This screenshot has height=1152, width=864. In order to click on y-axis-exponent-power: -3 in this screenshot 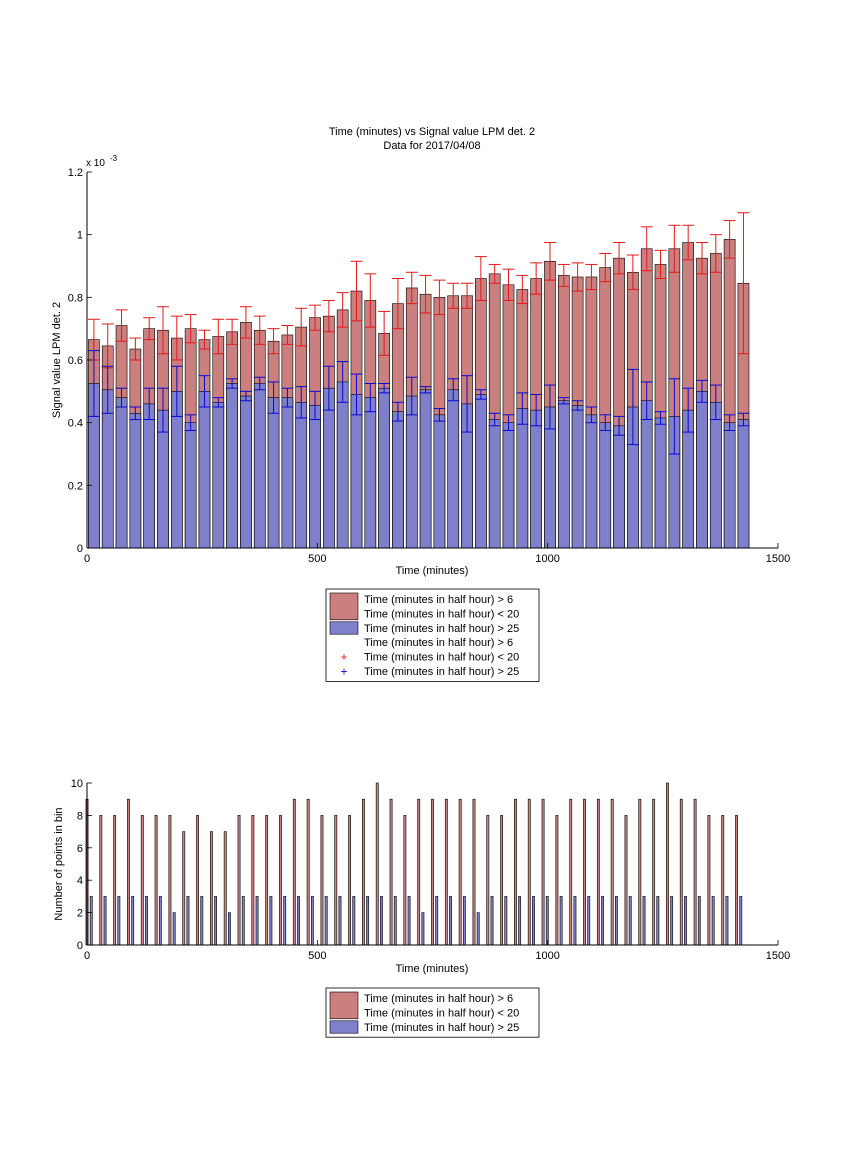, I will do `click(114, 158)`.